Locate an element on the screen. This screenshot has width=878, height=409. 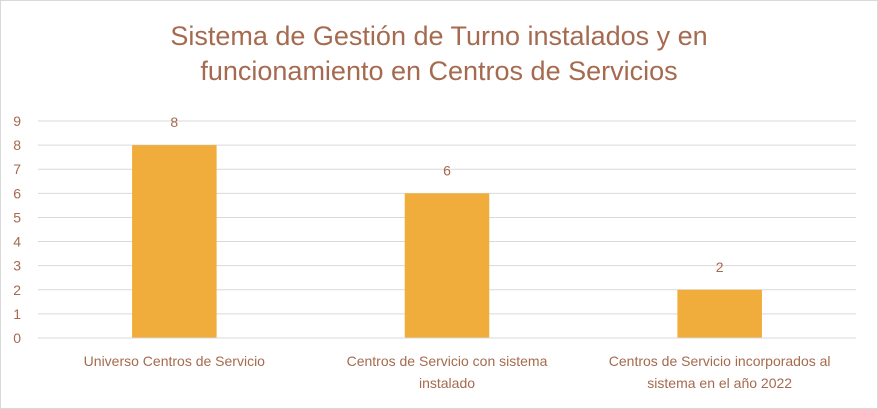
data-label-0: 8 is located at coordinates (174, 122).